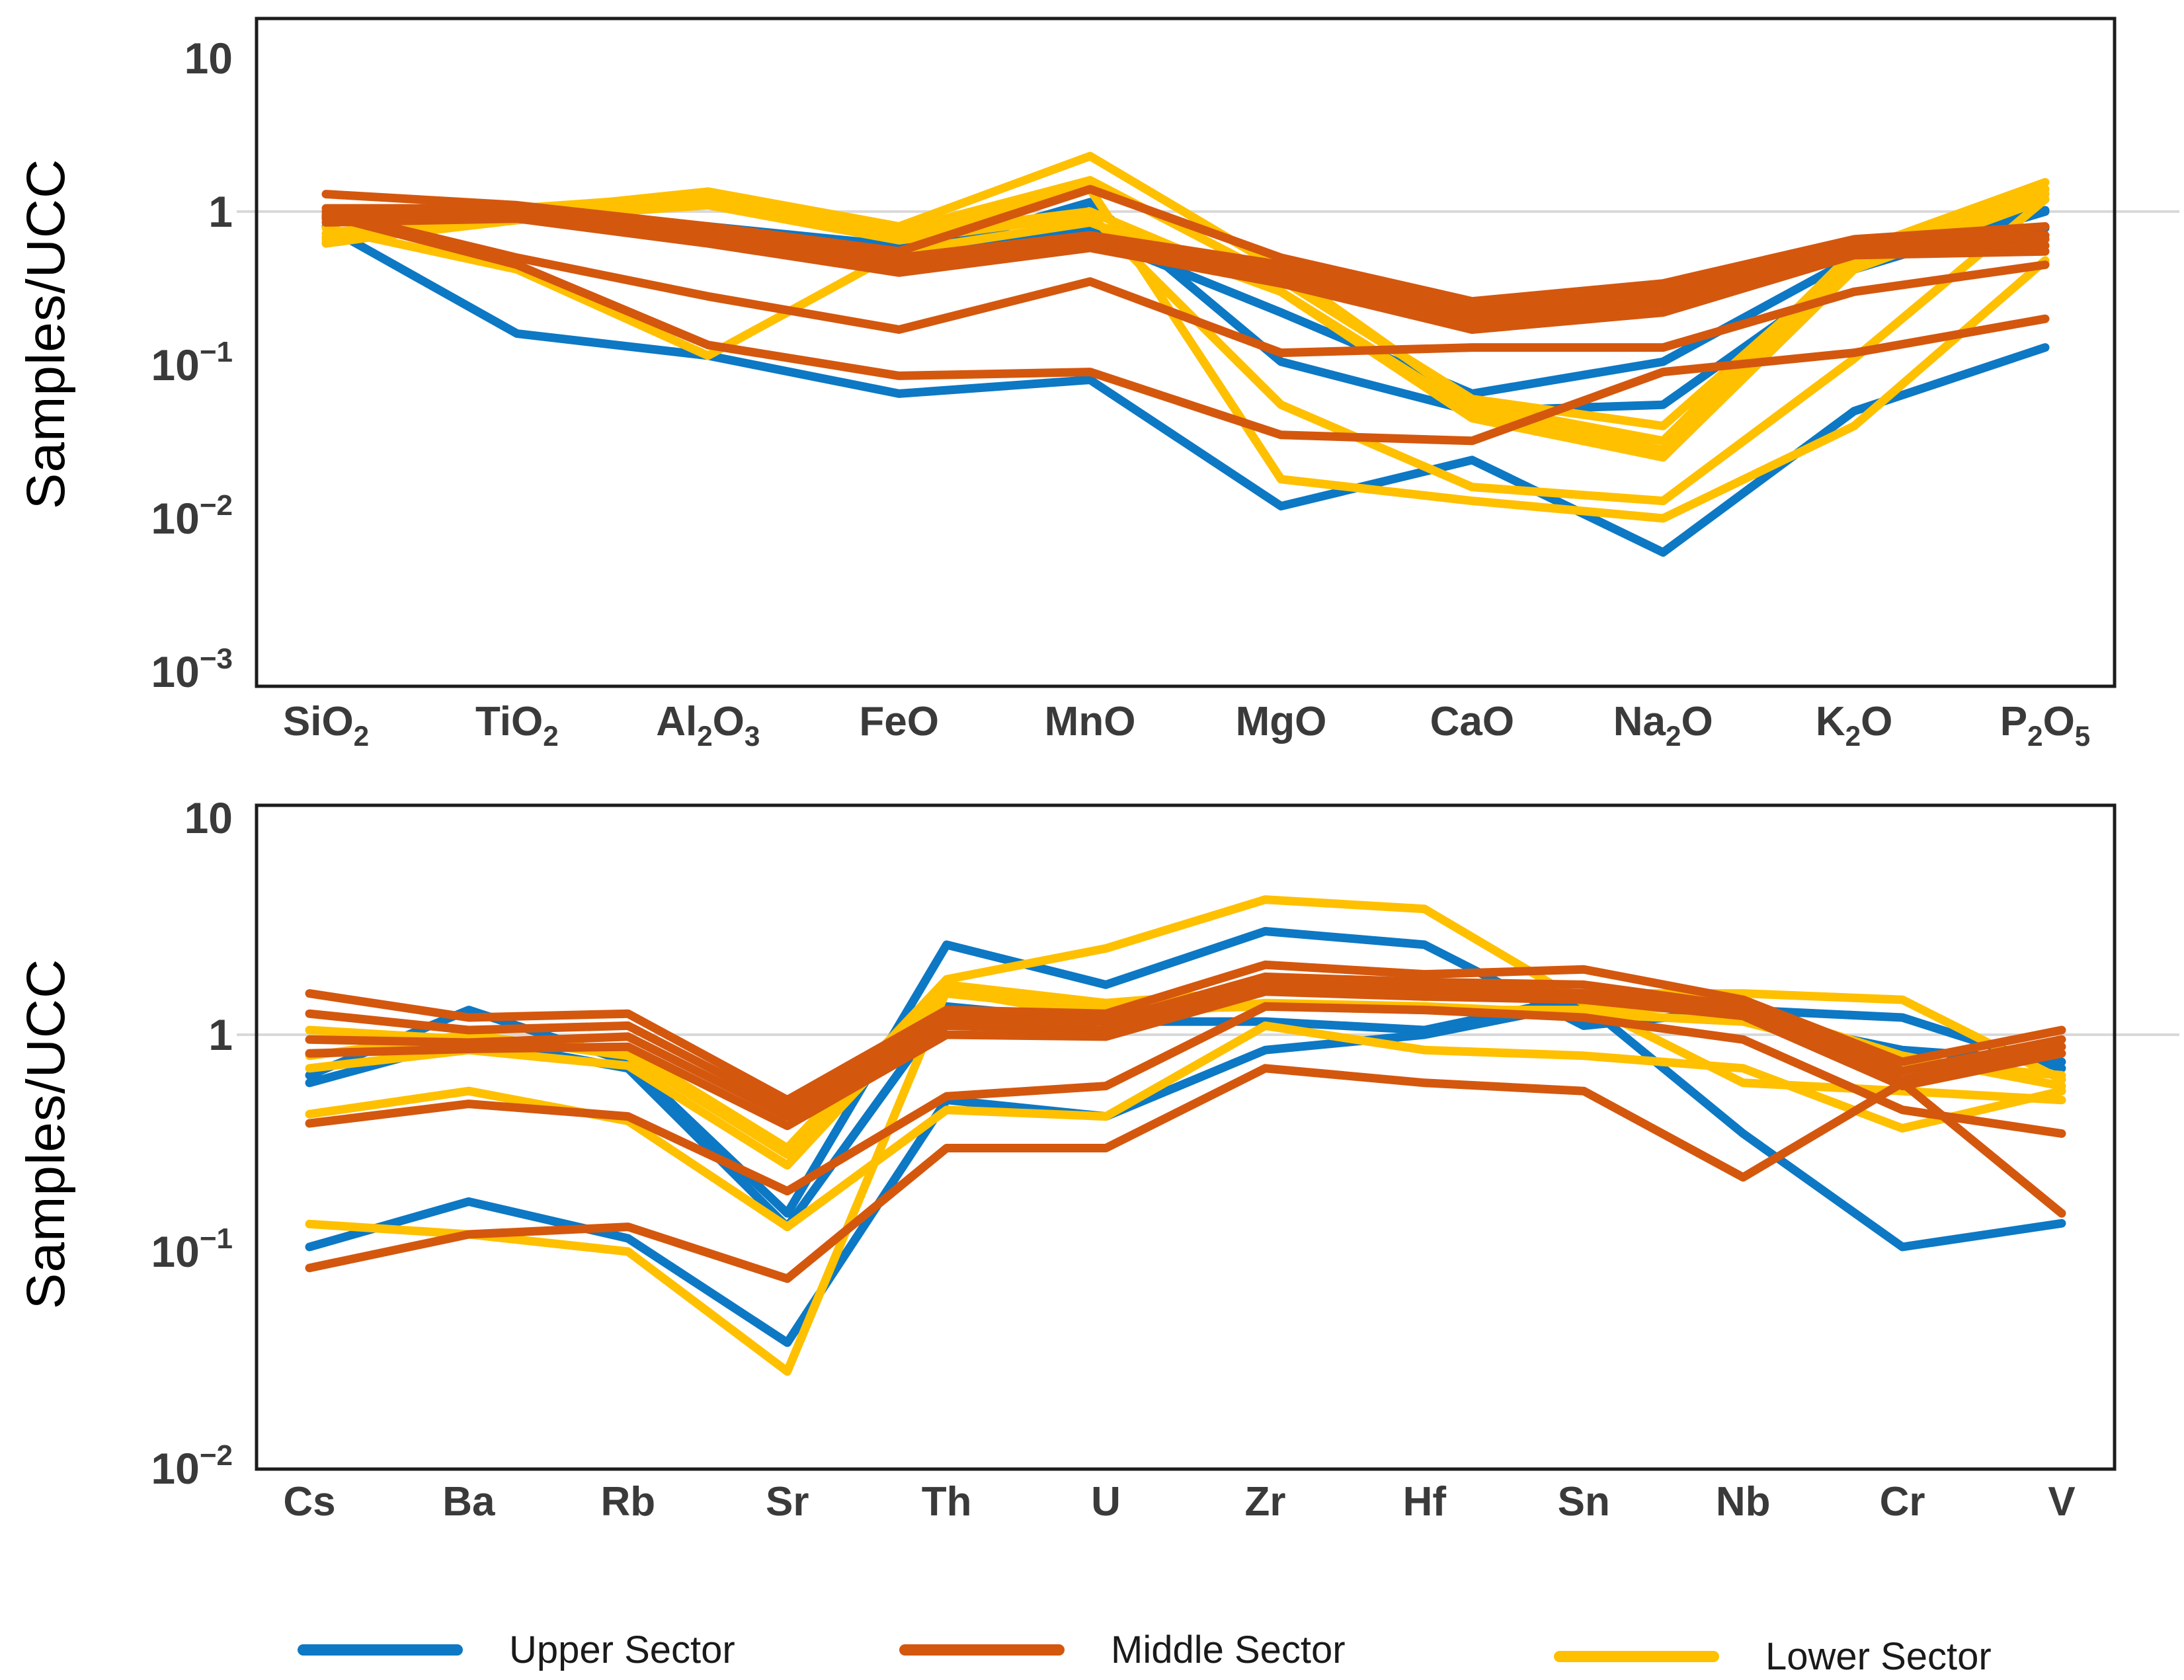 The width and height of the screenshot is (2184, 1680). Describe the element at coordinates (1878, 1656) in the screenshot. I see `legend-label-lower-sector: Lower Sector` at that location.